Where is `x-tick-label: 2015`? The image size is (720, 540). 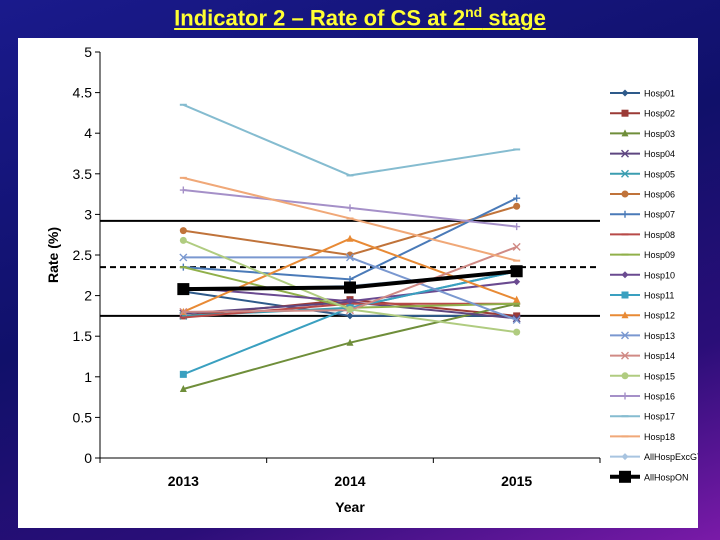
x-tick-label: 2015 is located at coordinates (516, 481).